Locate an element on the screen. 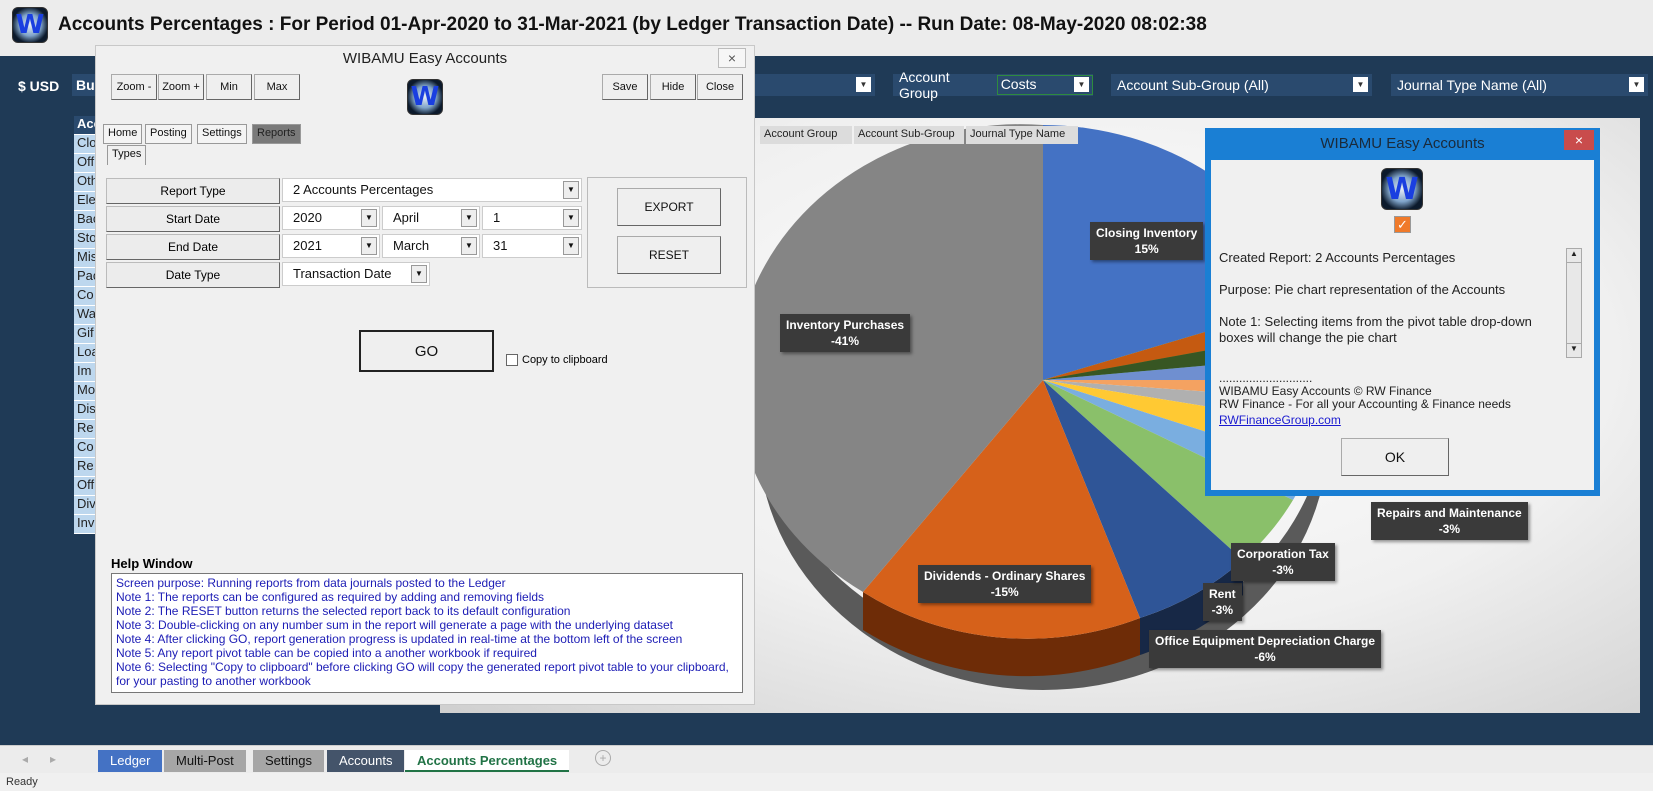  start-day-select: 1 ▼ is located at coordinates (532, 218).